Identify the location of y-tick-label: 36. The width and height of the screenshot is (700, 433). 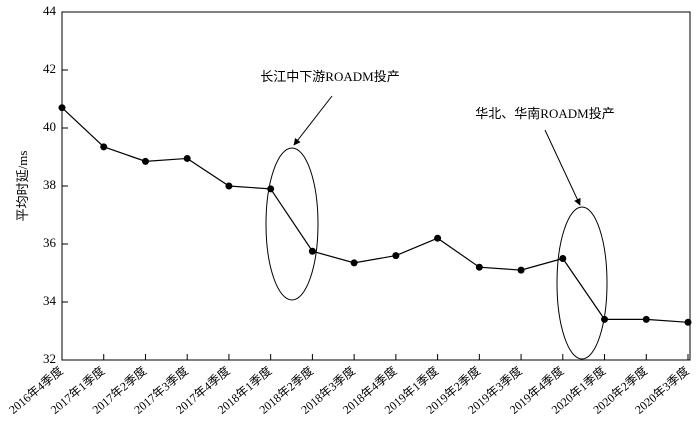
(50, 242).